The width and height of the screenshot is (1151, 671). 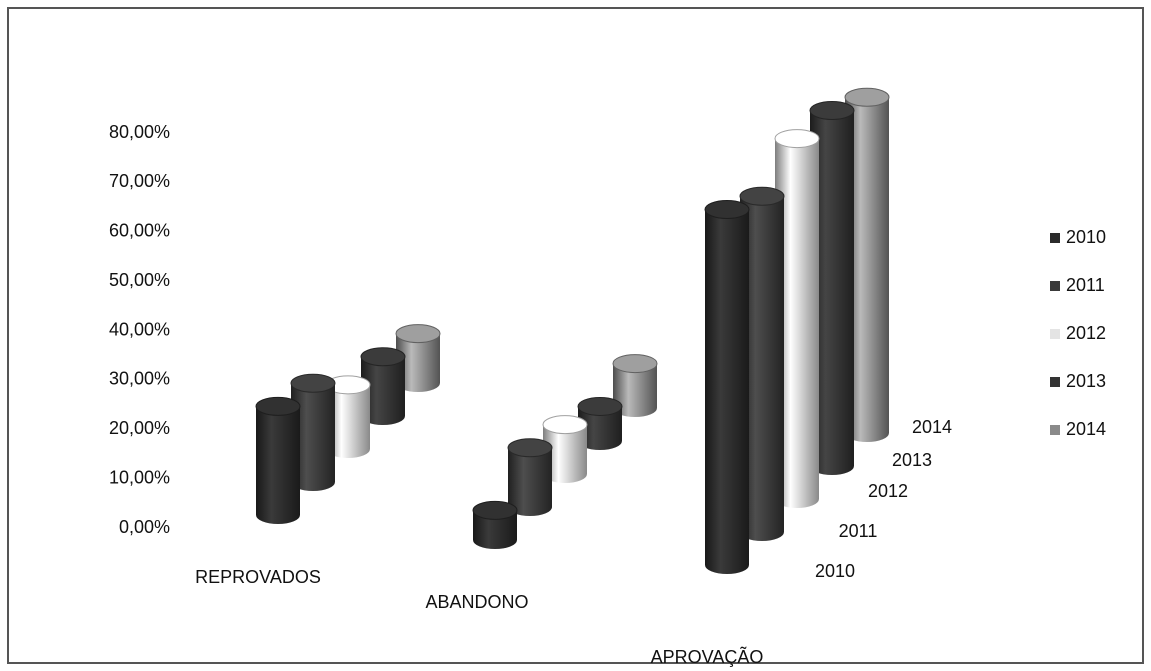 I want to click on y-tick-label: 40,00%, so click(x=139, y=329).